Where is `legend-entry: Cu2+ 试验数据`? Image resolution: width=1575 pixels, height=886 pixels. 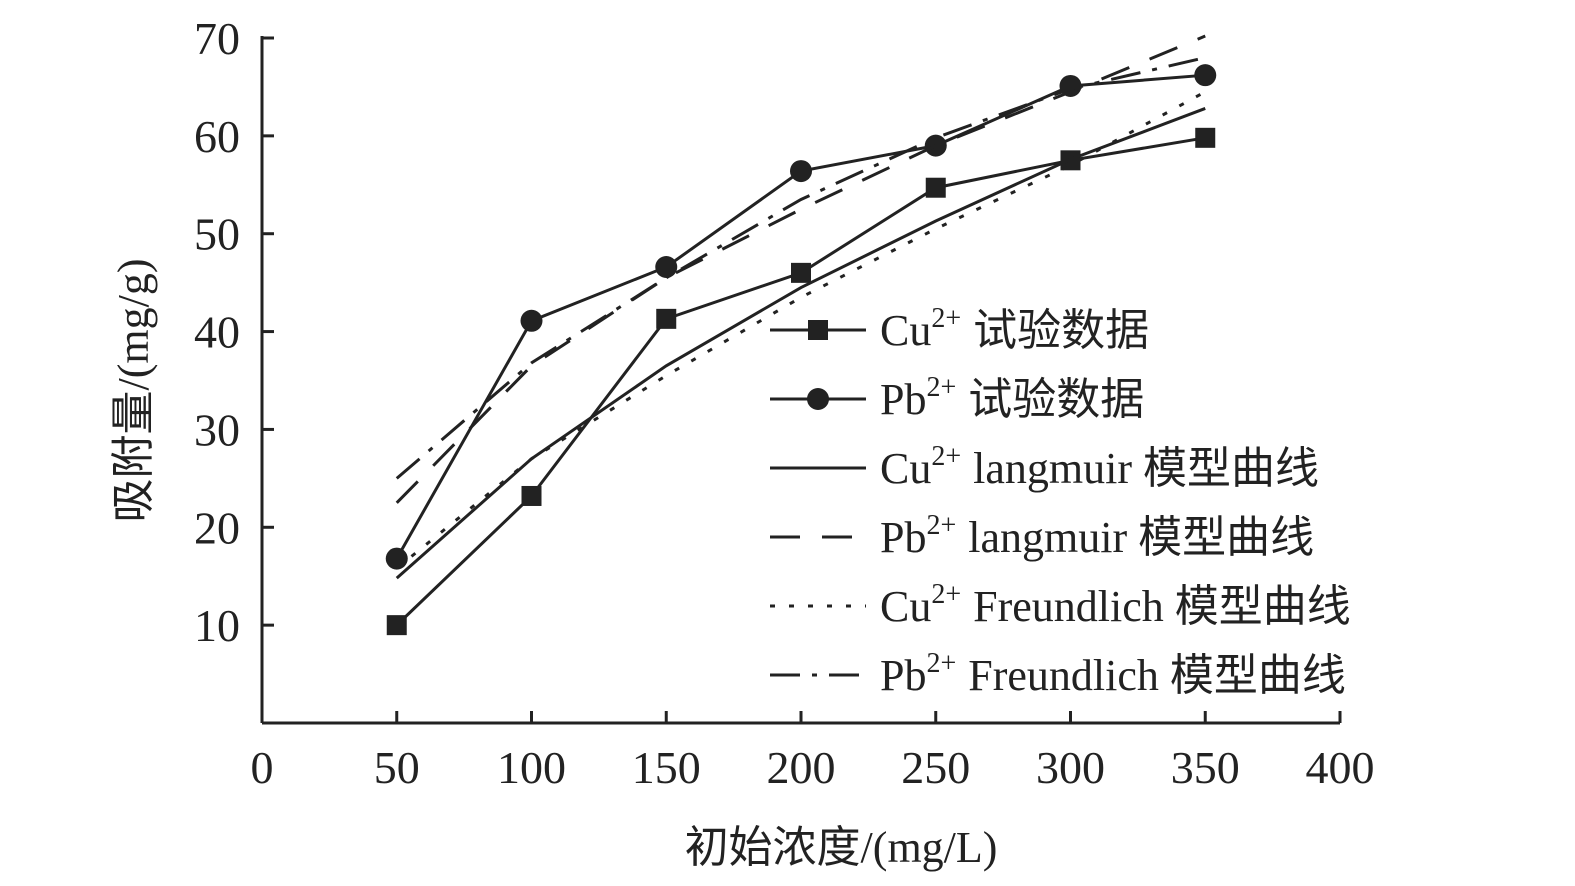 legend-entry: Cu2+ 试验数据 is located at coordinates (959, 329).